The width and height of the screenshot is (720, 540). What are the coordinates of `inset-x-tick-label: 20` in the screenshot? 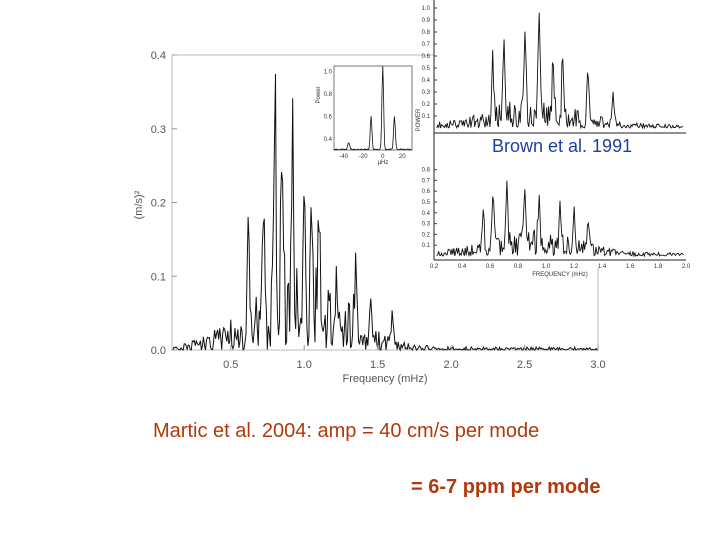 It's located at (402, 157).